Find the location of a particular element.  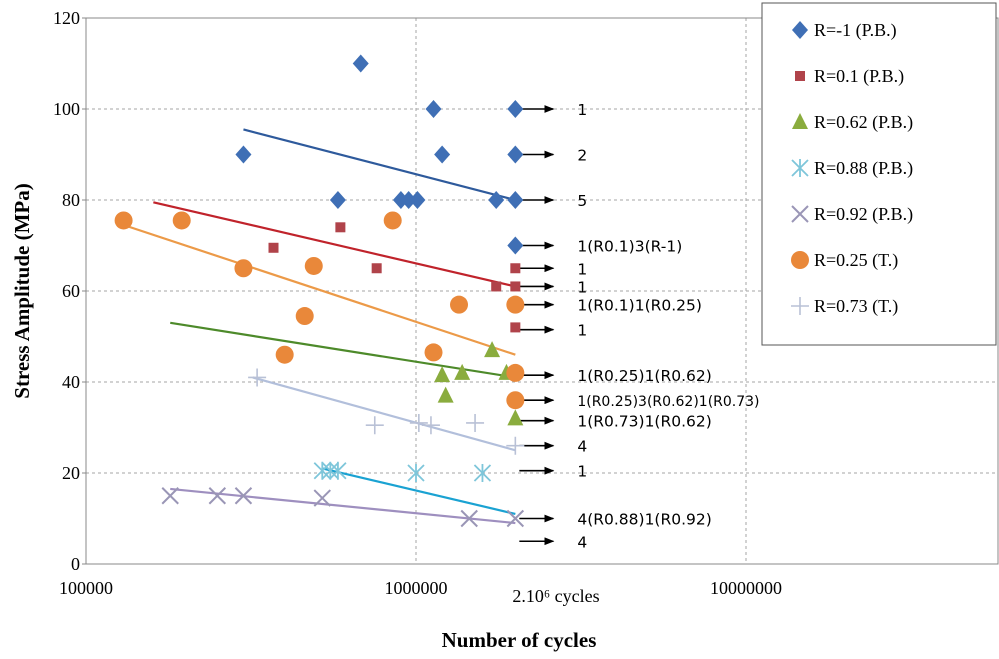

y-tick-label: 80 is located at coordinates (71, 200).